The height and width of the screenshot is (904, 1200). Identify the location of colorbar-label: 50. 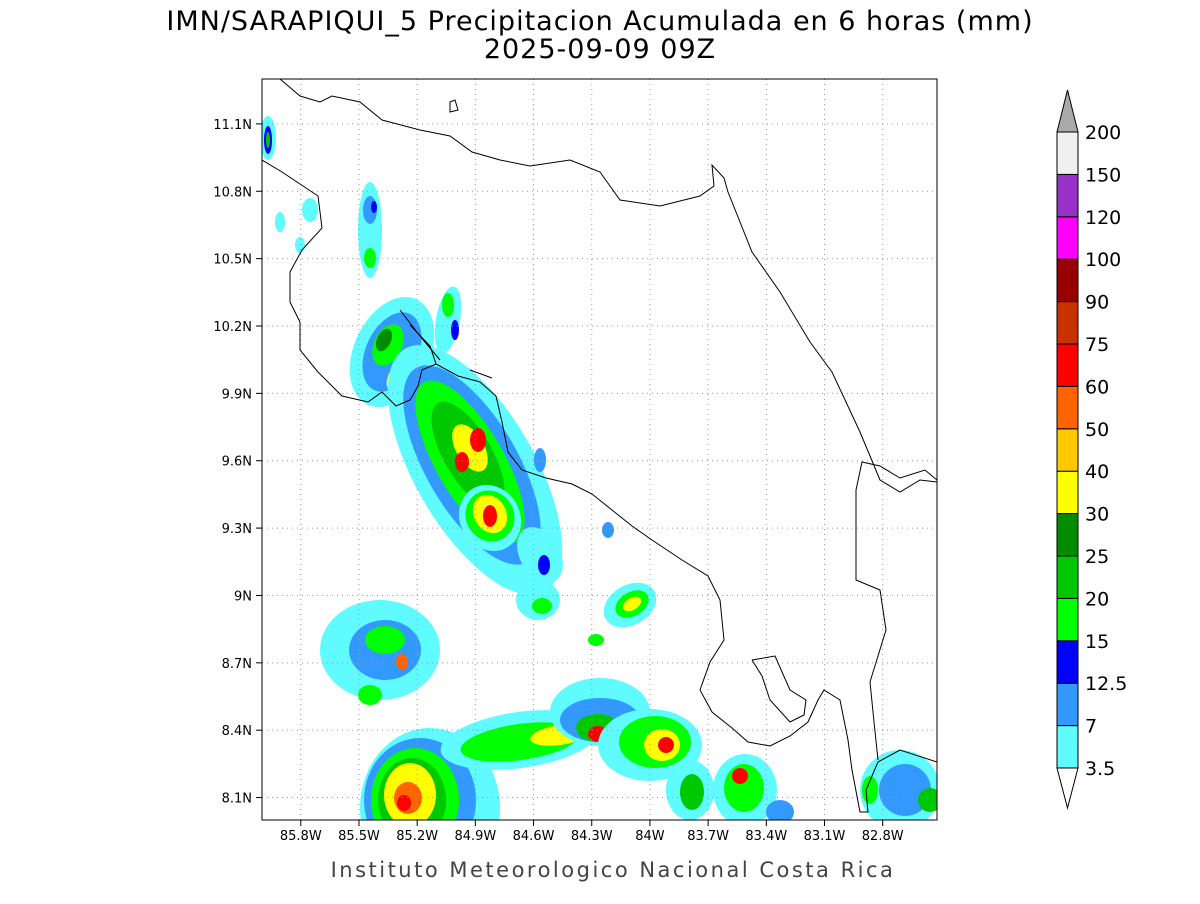
(1097, 430).